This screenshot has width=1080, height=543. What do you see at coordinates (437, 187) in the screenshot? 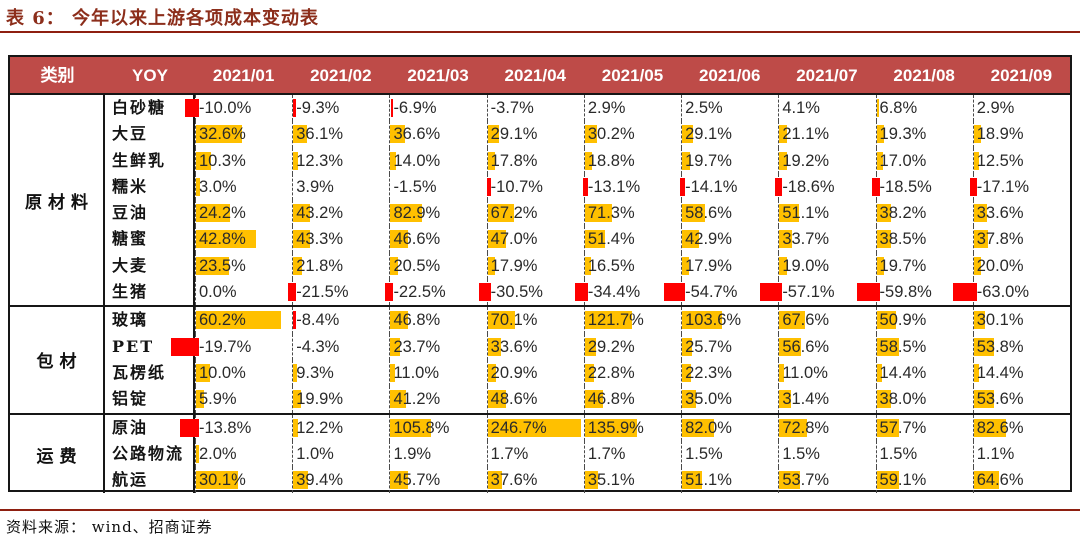
I see `value-cell: -1.5%` at bounding box center [437, 187].